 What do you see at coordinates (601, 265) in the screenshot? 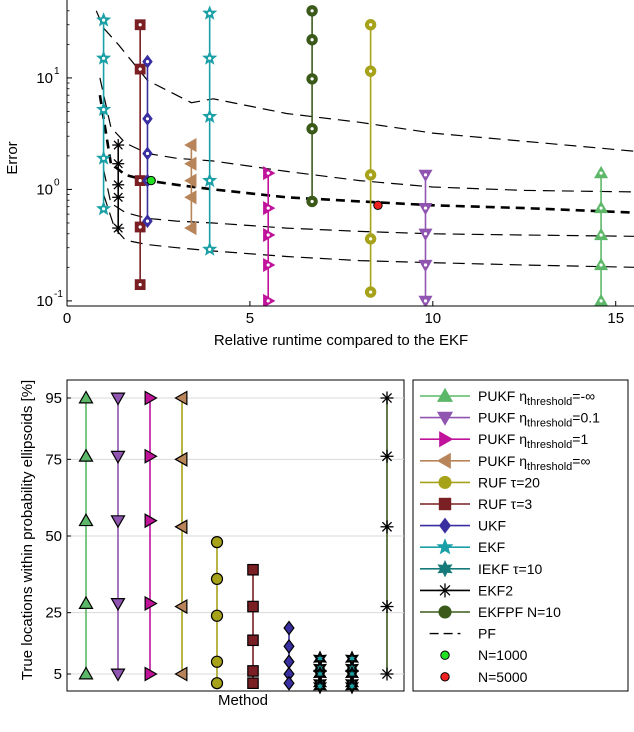
I see `series-10-point-3-center` at bounding box center [601, 265].